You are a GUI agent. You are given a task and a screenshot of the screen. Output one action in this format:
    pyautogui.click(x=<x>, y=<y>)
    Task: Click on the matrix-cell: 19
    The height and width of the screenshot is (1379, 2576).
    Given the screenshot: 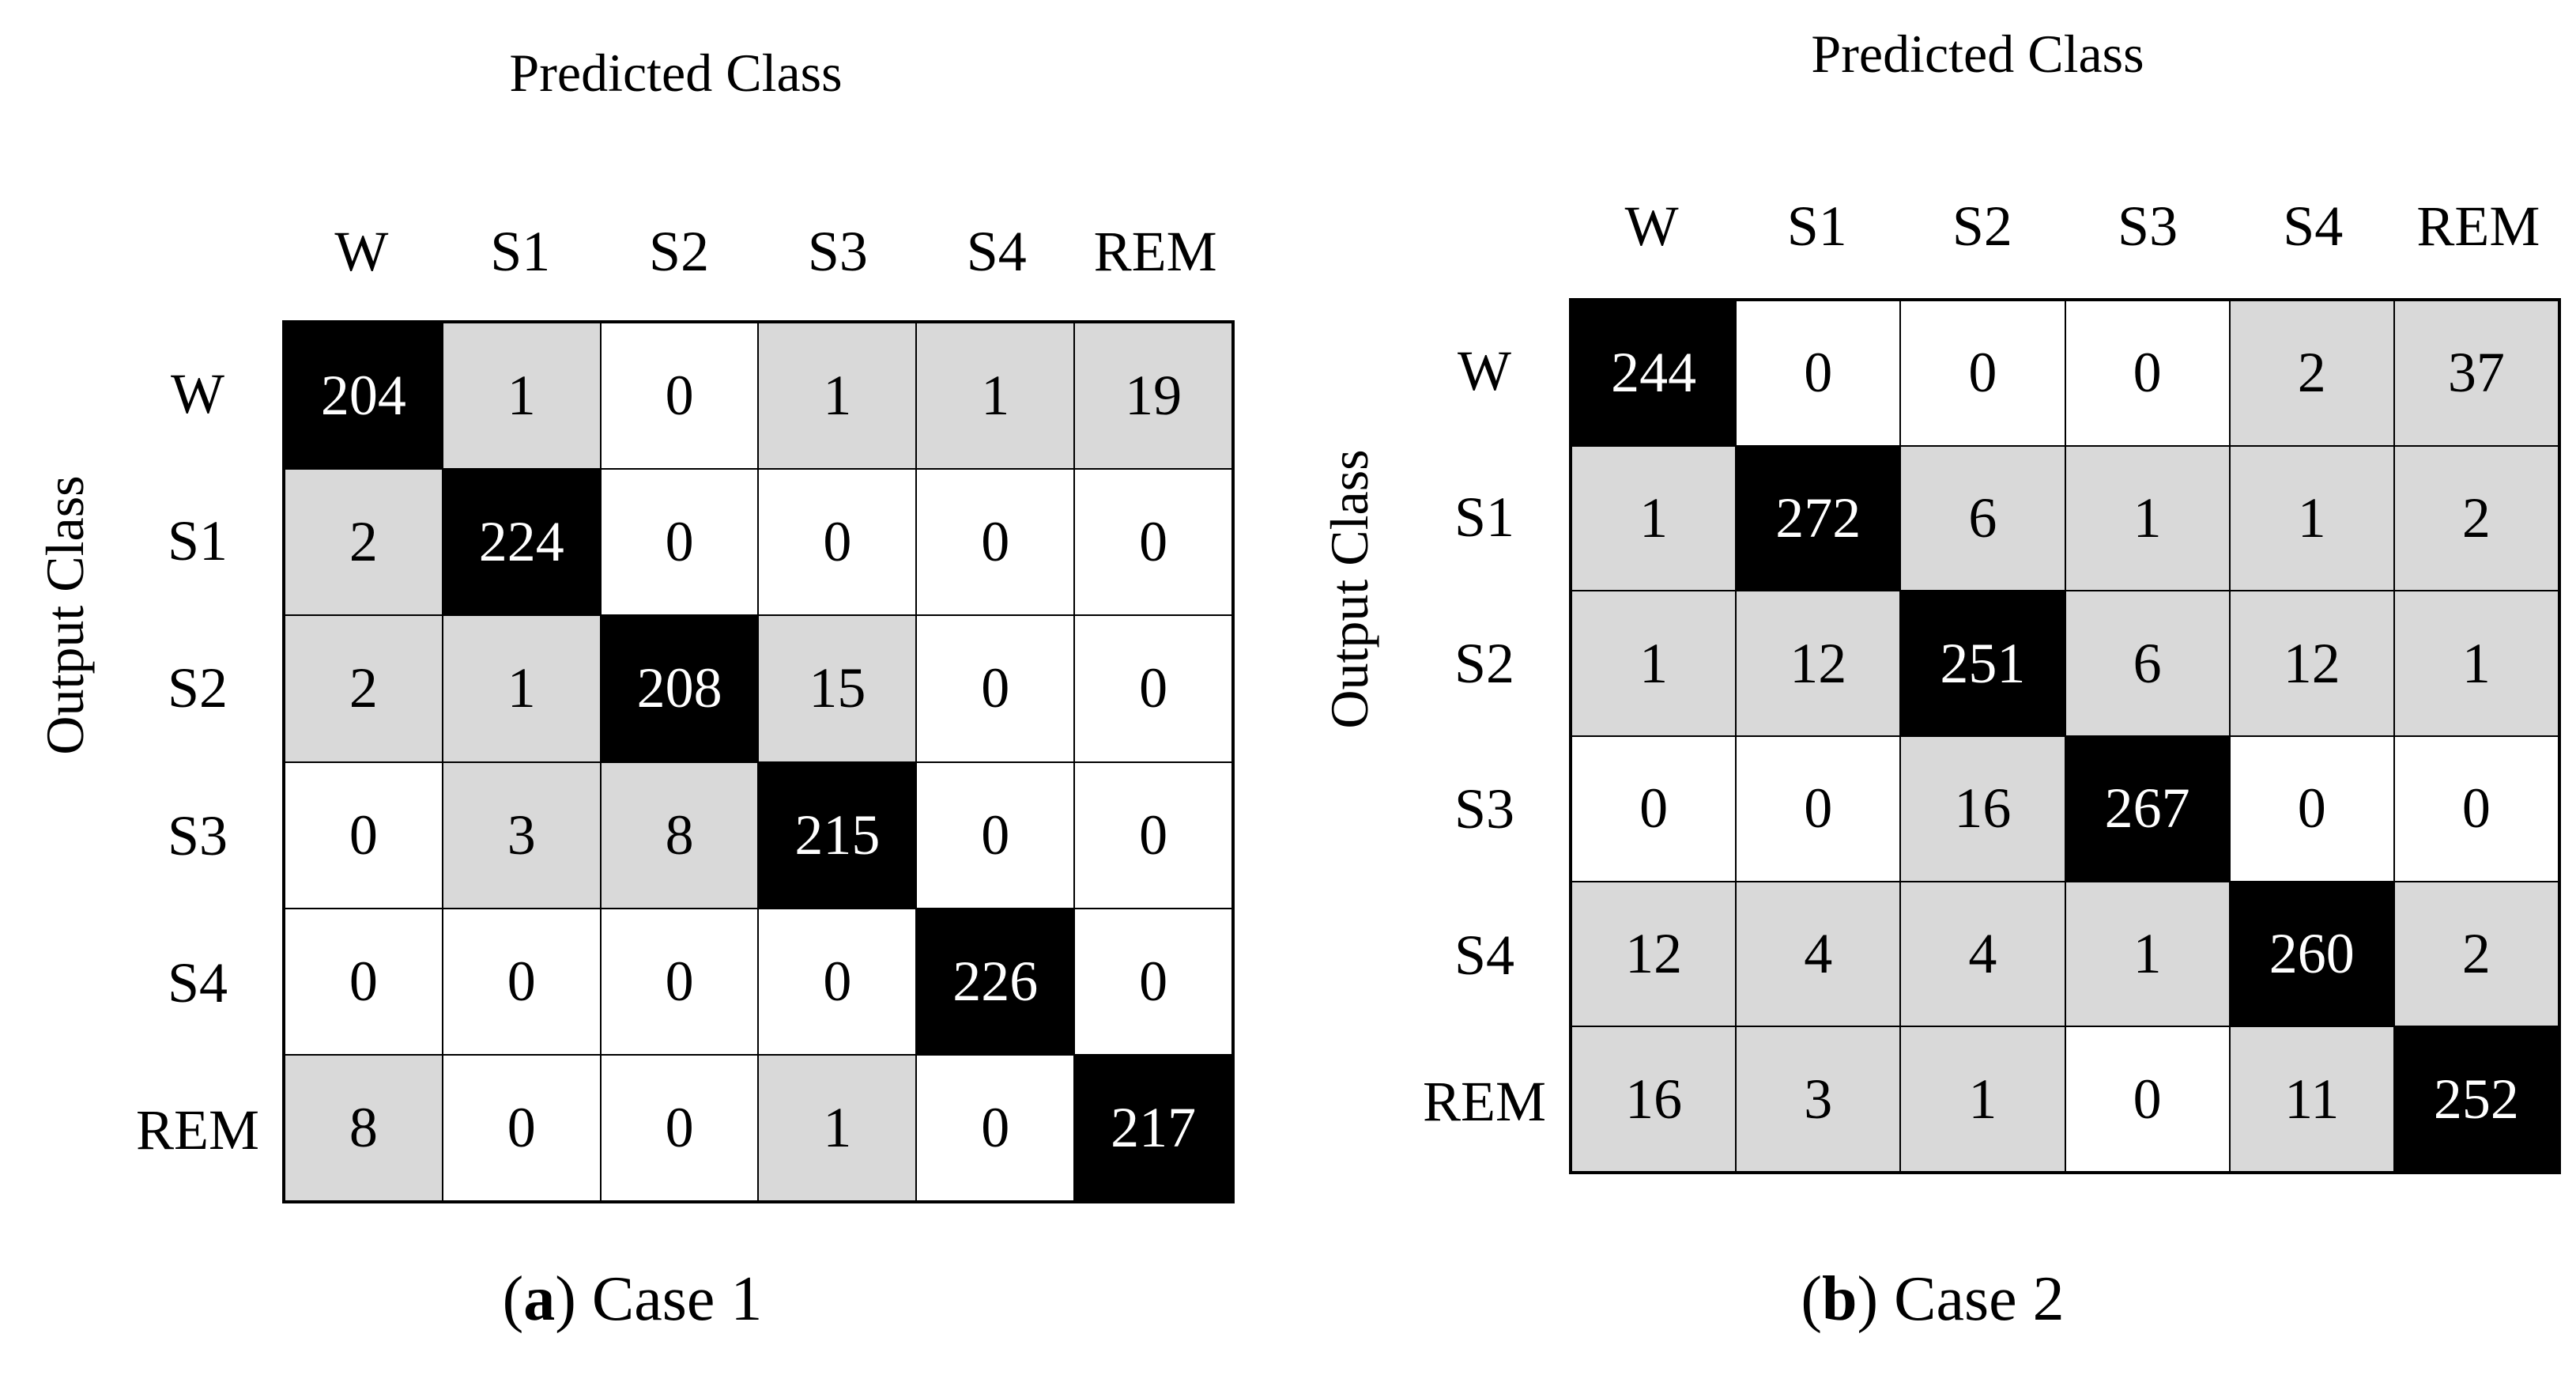 What is the action you would take?
    pyautogui.click(x=1153, y=396)
    